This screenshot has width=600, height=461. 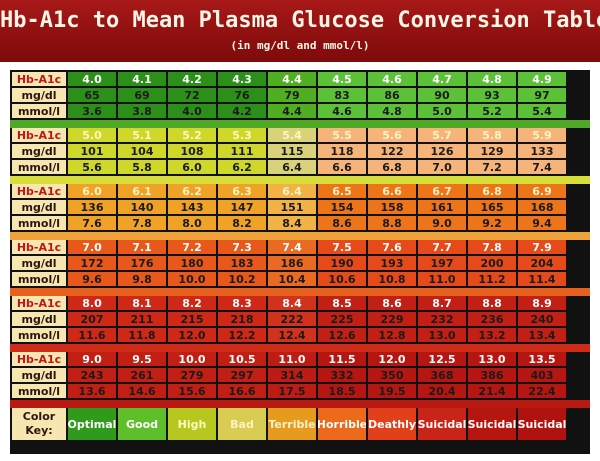 What do you see at coordinates (92, 151) in the screenshot?
I see `mgdl-cell: 101` at bounding box center [92, 151].